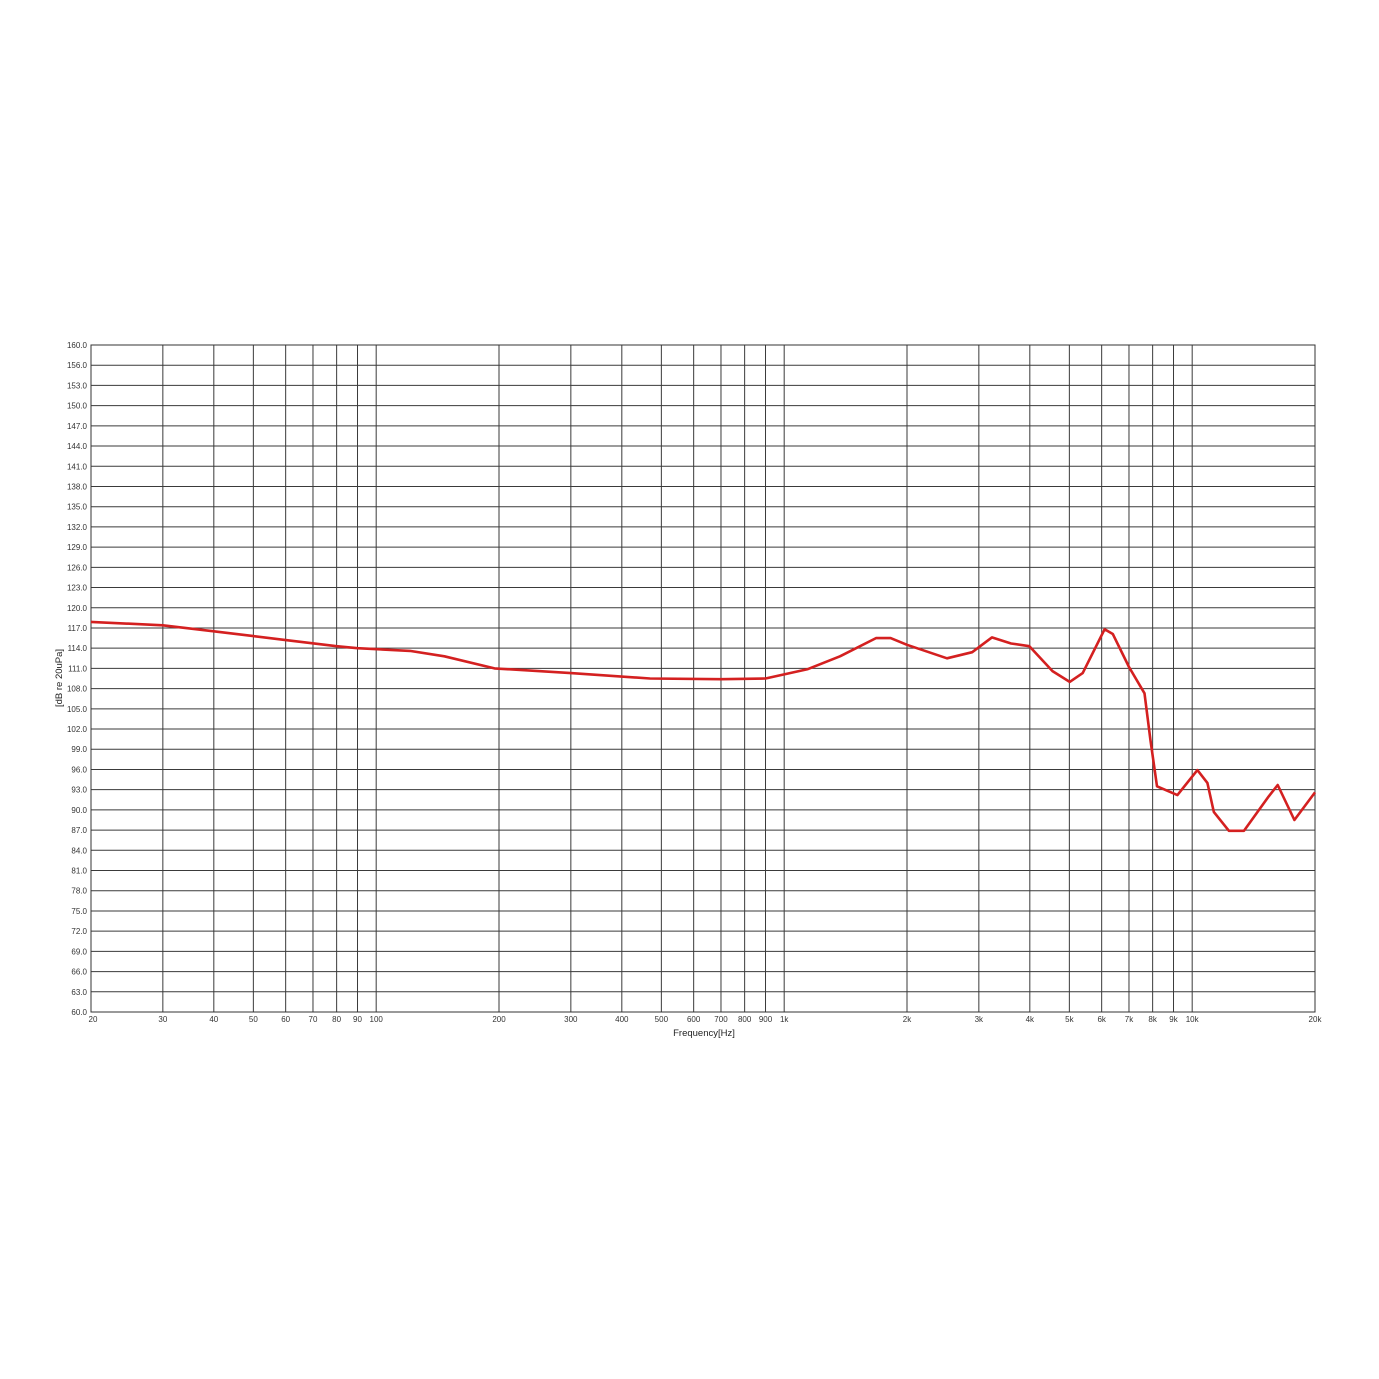  What do you see at coordinates (93, 1019) in the screenshot?
I see `x-tick-label: 20` at bounding box center [93, 1019].